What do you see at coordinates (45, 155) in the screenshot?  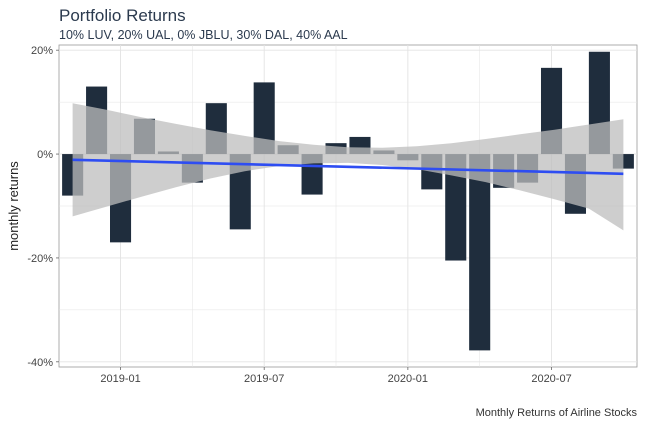 I see `y-tick-label: 0%` at bounding box center [45, 155].